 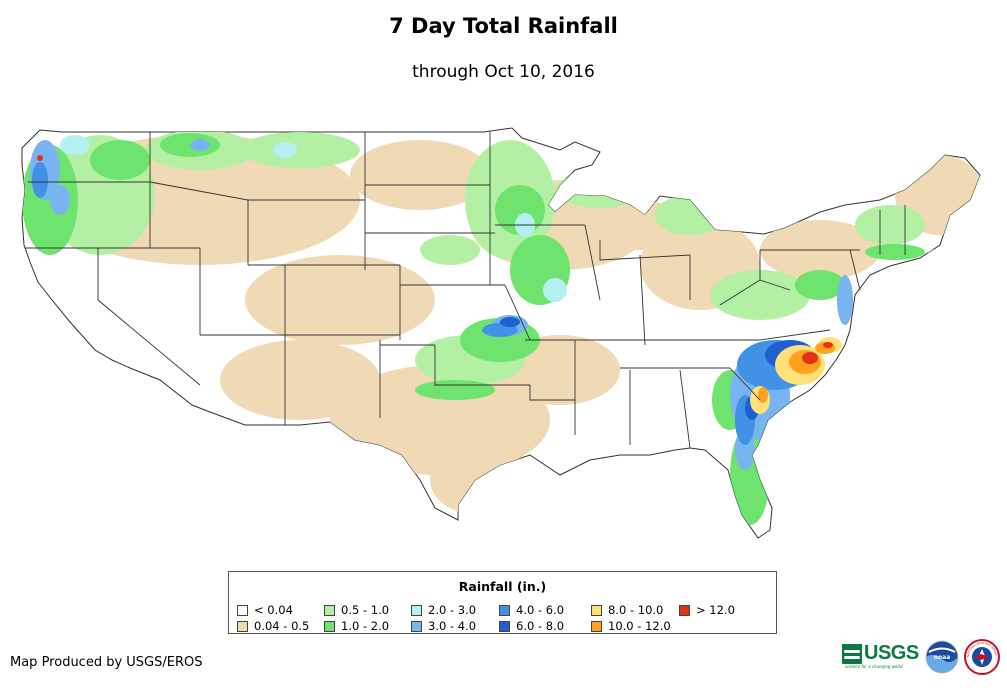 I want to click on legend-item: > 12.0, so click(x=707, y=610).